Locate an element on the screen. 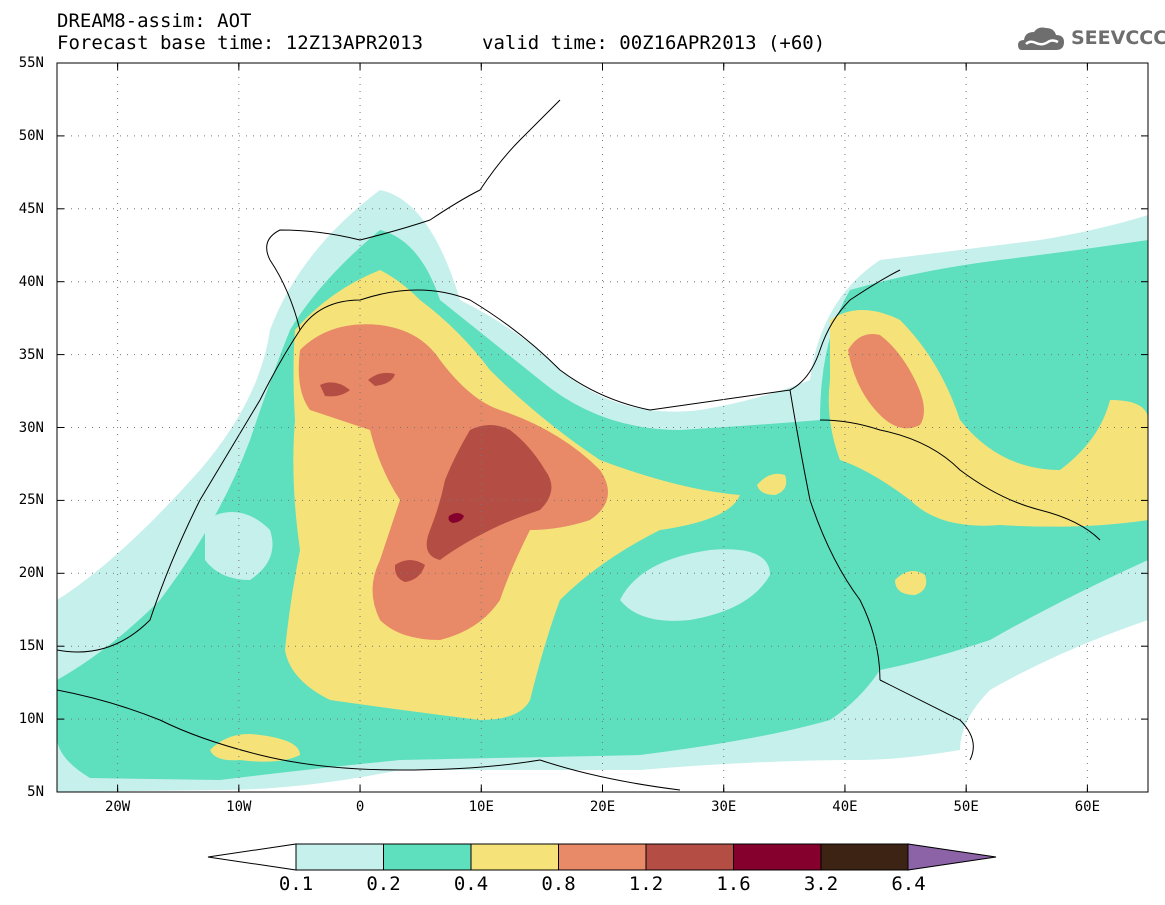 Image resolution: width=1165 pixels, height=905 pixels. logo-text: SEEVCCC is located at coordinates (1118, 38).